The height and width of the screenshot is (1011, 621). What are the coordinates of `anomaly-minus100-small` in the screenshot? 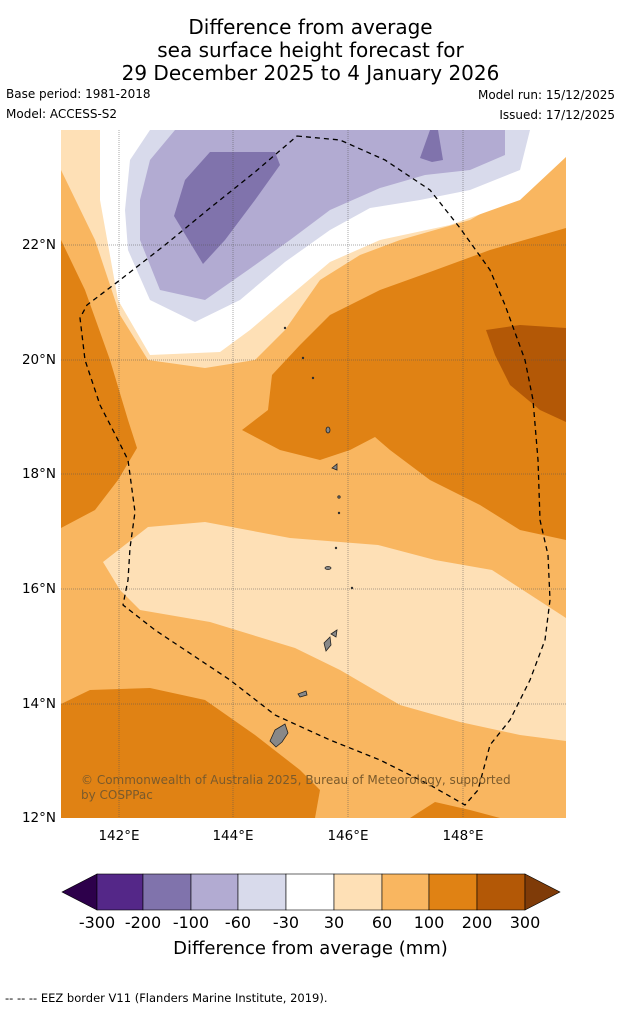 It's located at (431, 146).